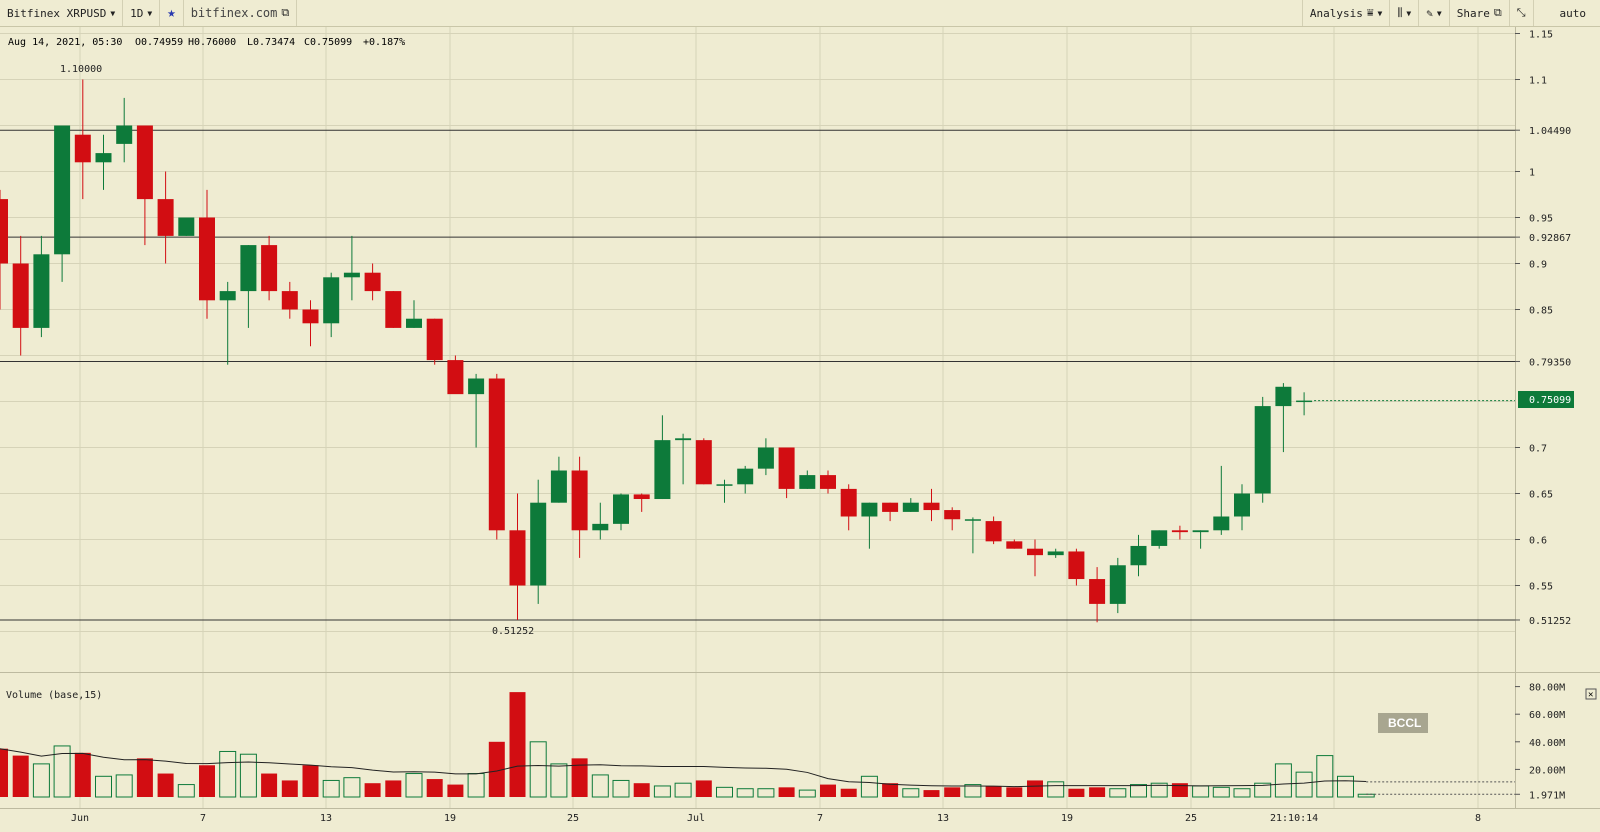 This screenshot has height=832, width=1600. I want to click on price-tick-label: 0.85, so click(1541, 311).